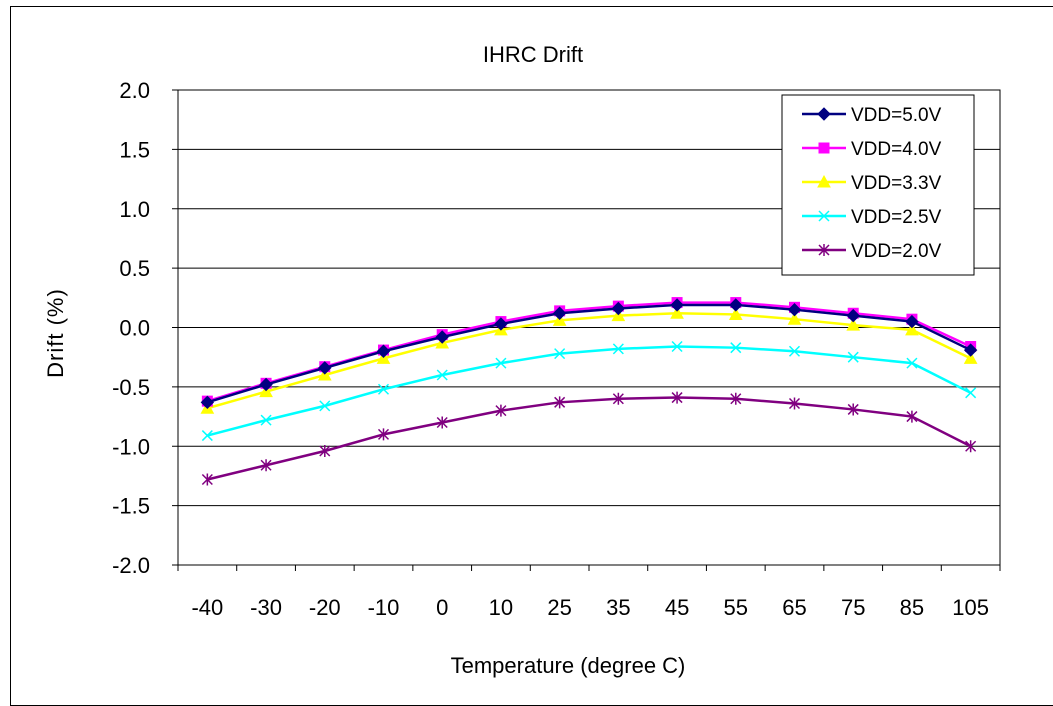  I want to click on series-VDD=2.5V, so click(589, 391).